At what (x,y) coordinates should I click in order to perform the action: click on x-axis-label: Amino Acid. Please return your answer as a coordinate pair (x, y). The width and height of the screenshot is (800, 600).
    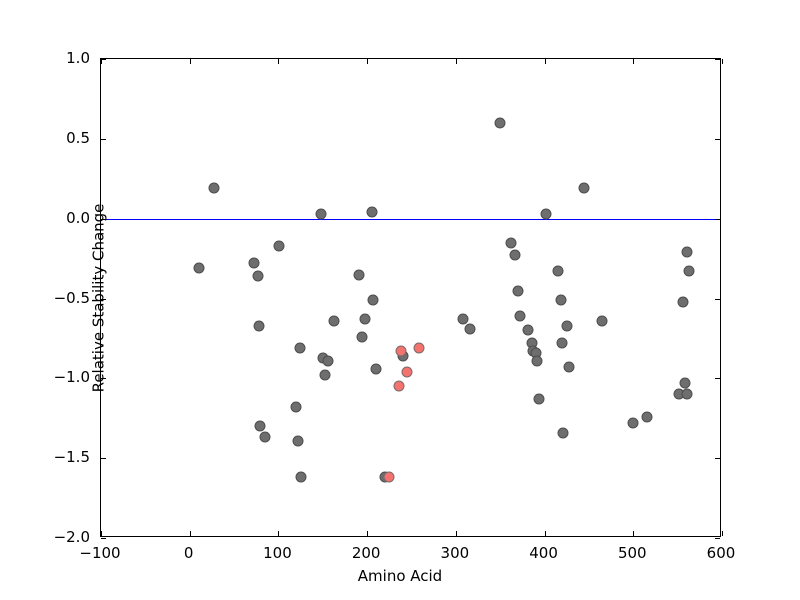
    Looking at the image, I should click on (400, 576).